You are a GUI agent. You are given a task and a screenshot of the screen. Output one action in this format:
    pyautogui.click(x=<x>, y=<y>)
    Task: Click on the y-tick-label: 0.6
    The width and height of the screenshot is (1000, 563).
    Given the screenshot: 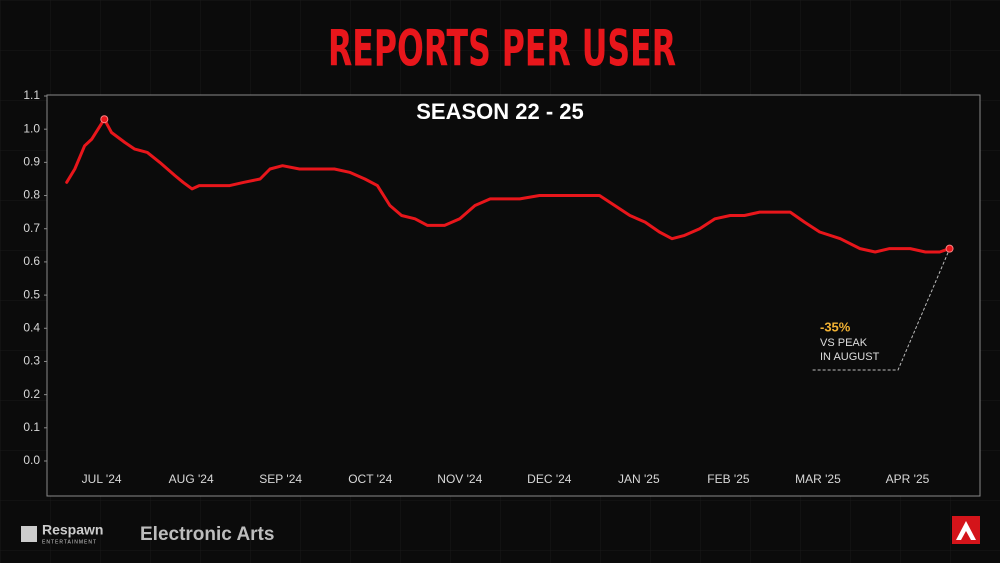 What is the action you would take?
    pyautogui.click(x=31, y=261)
    